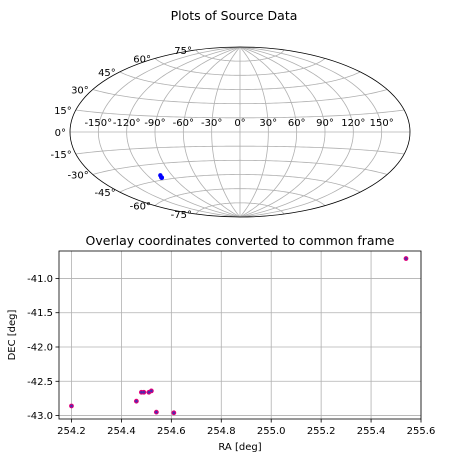 Image resolution: width=468 pixels, height=468 pixels. I want to click on sky-points, so click(161, 176).